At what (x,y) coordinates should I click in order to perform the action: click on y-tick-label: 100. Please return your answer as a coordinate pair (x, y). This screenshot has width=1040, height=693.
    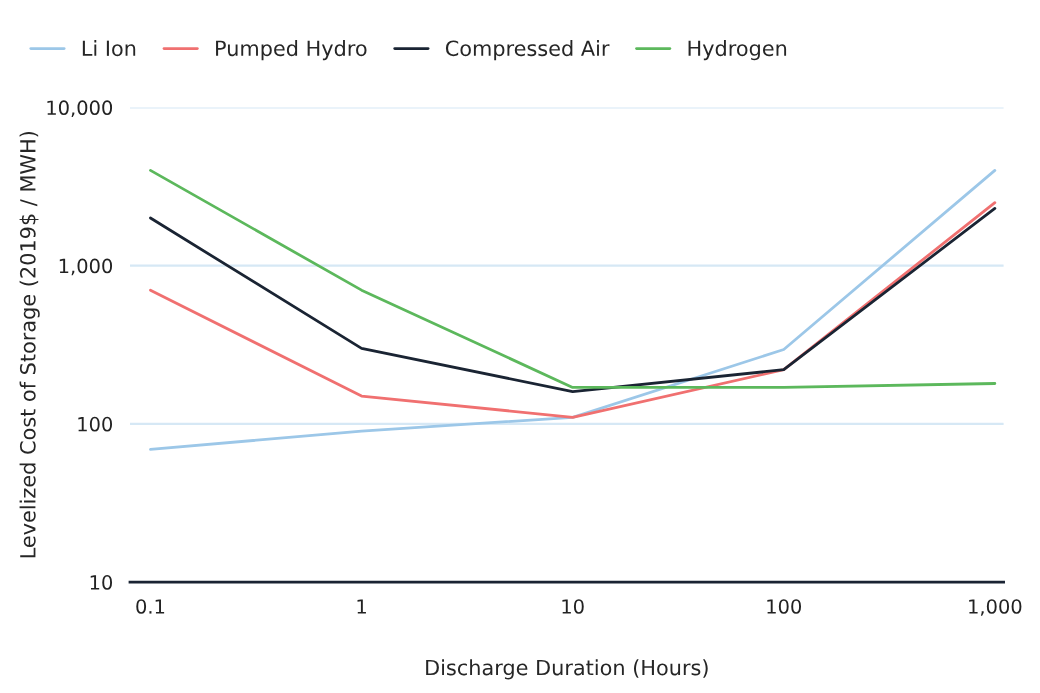
    Looking at the image, I should click on (95, 424).